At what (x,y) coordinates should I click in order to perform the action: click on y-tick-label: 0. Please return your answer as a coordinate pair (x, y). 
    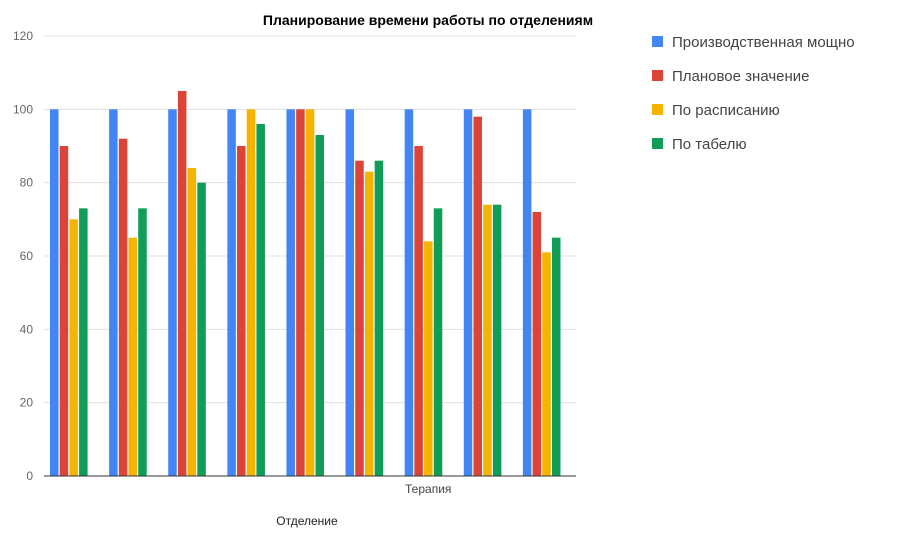
    Looking at the image, I should click on (29, 476).